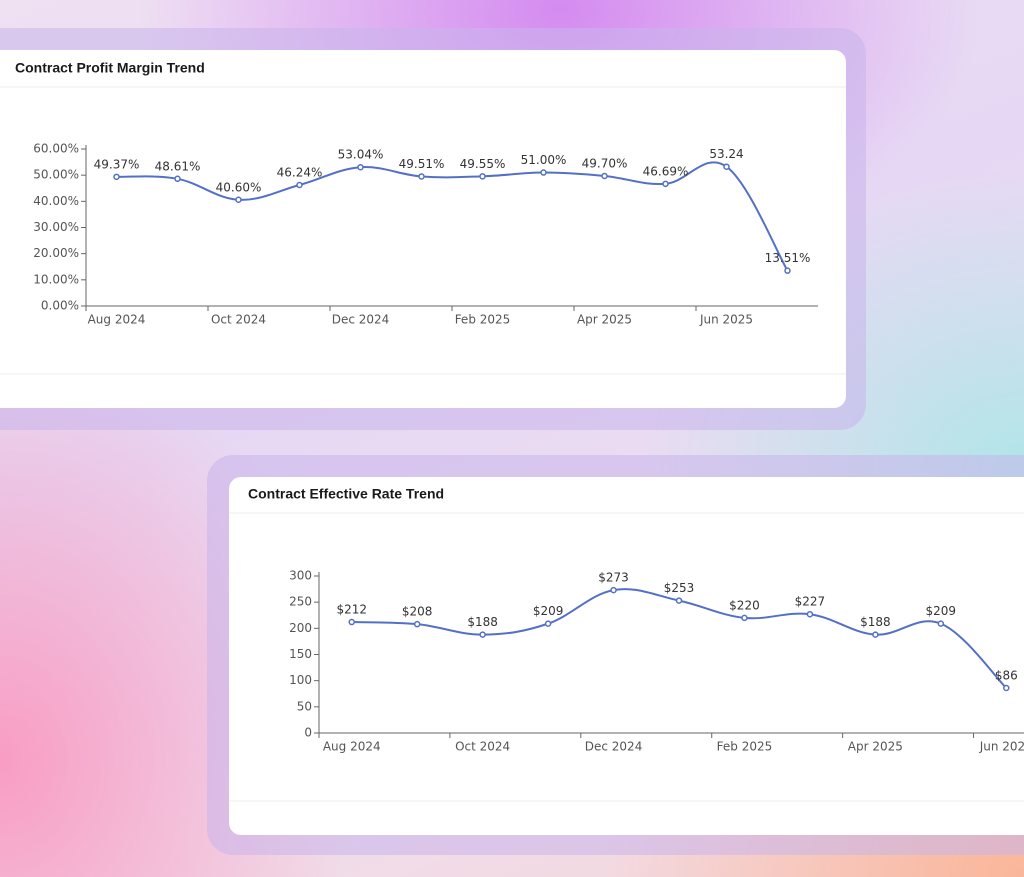  Describe the element at coordinates (483, 164) in the screenshot. I see `data-label: 49.55%` at that location.